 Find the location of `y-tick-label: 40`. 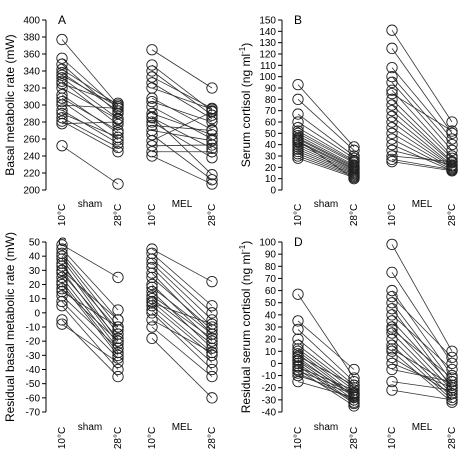

y-tick-label: 40 is located at coordinates (35, 257).